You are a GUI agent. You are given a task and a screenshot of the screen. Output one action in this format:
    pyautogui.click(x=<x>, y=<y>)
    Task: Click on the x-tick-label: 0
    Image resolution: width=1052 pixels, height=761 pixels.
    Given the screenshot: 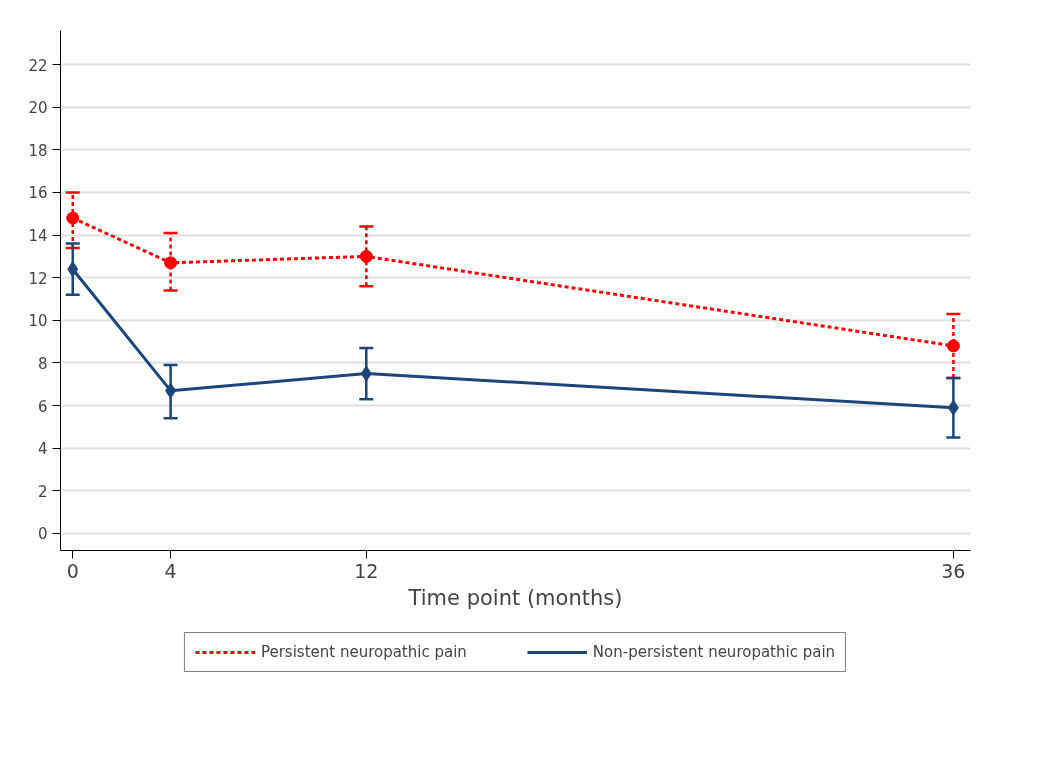 What is the action you would take?
    pyautogui.click(x=72, y=570)
    